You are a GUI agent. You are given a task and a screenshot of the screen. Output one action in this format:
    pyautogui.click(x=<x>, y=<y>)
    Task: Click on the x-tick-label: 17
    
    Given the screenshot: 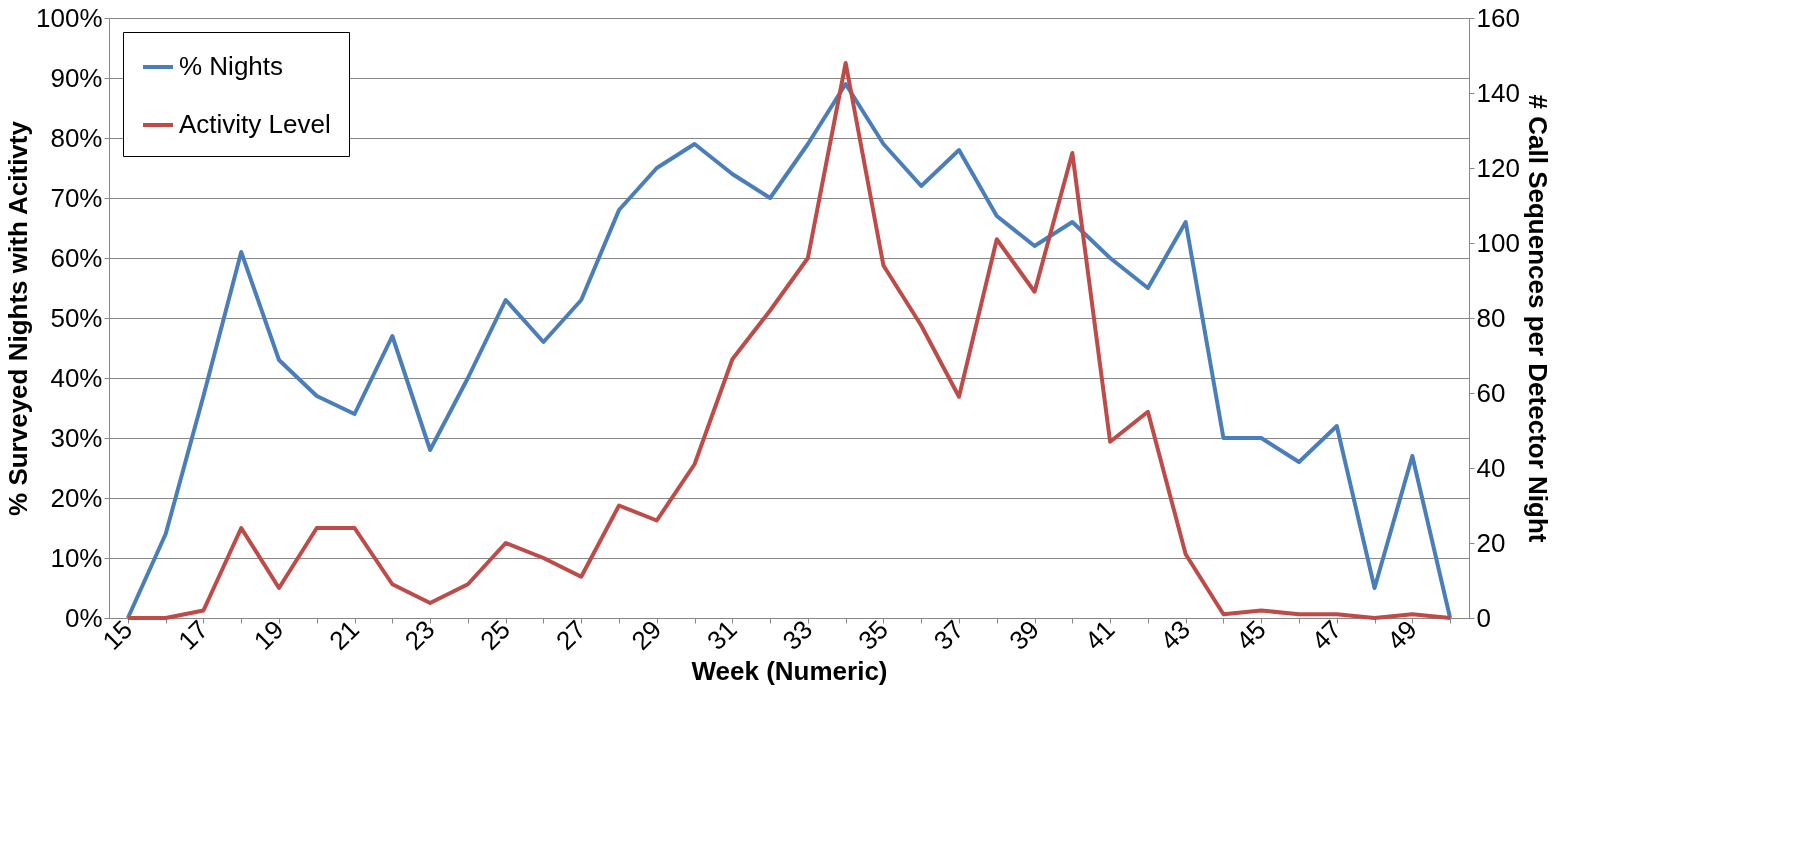 What is the action you would take?
    pyautogui.click(x=193, y=635)
    